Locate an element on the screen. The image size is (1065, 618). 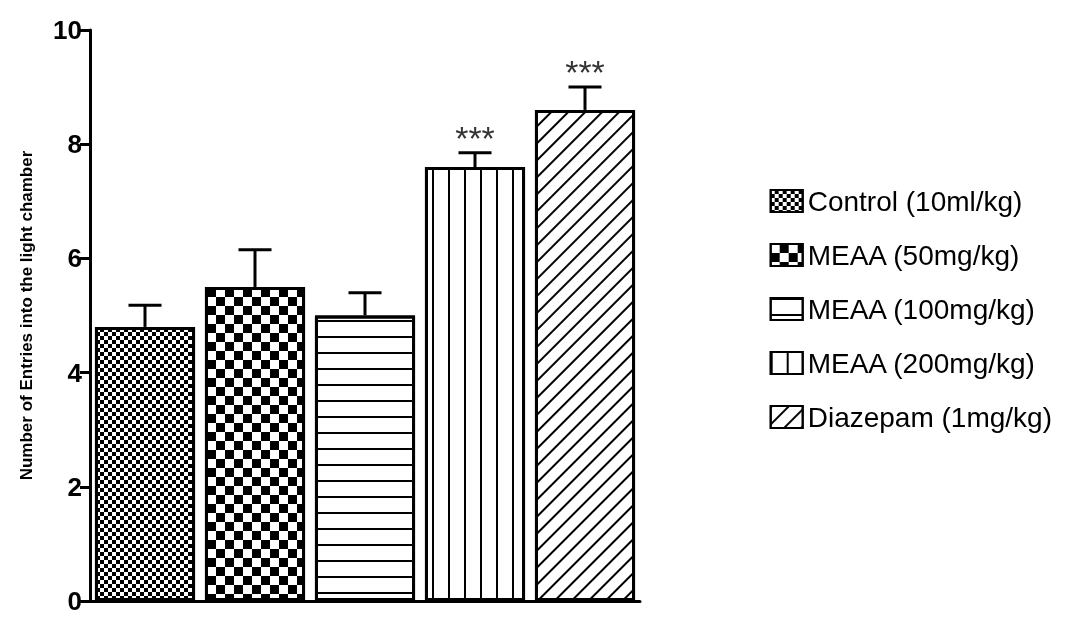
y-tick-label: 2 is located at coordinates (74, 486).